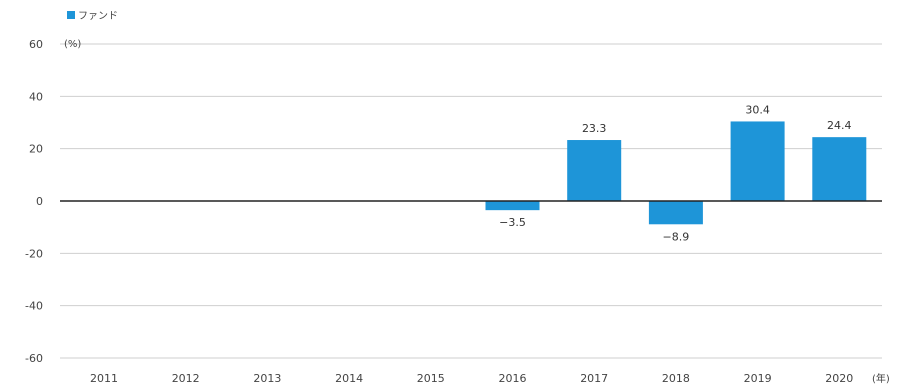 The width and height of the screenshot is (898, 387). What do you see at coordinates (71, 15) in the screenshot?
I see `legend-swatch` at bounding box center [71, 15].